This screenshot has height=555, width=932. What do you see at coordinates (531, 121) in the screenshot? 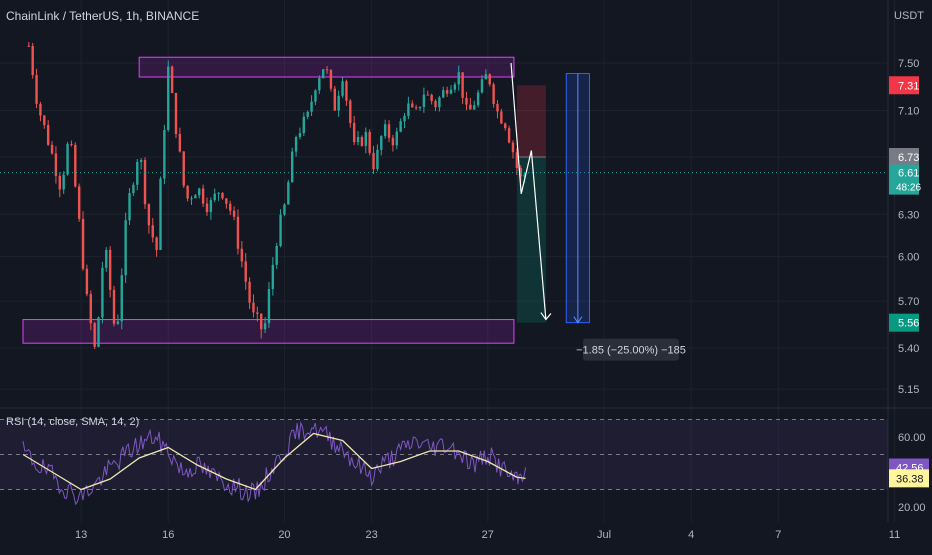
I see `stop-loss-area` at bounding box center [531, 121].